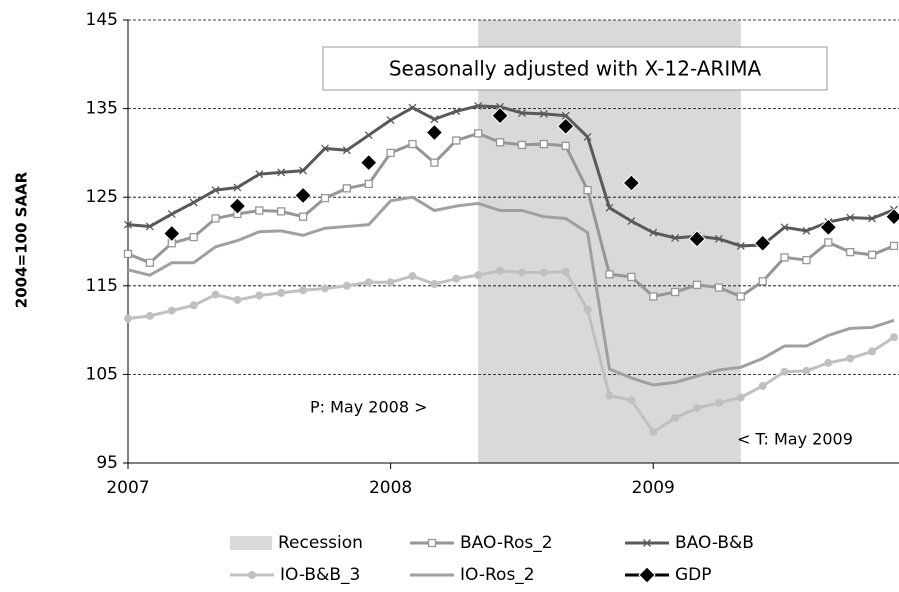 This screenshot has width=899, height=592. Describe the element at coordinates (102, 20) in the screenshot. I see `y-tick-label: 145` at that location.